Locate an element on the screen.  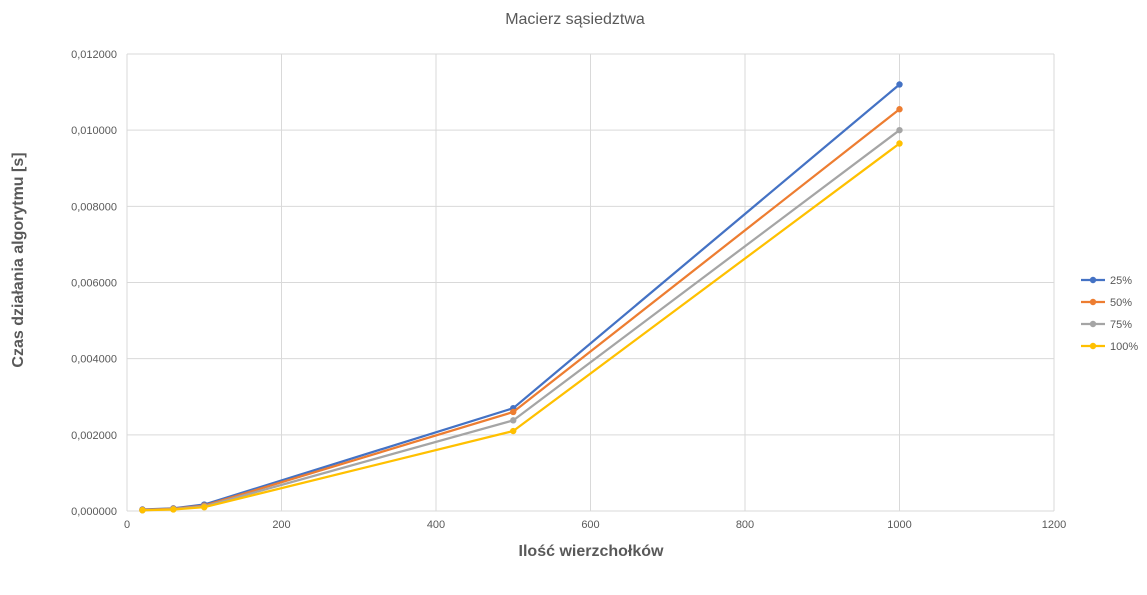
legend: 25% 50% 75% 100% is located at coordinates (1109, 314).